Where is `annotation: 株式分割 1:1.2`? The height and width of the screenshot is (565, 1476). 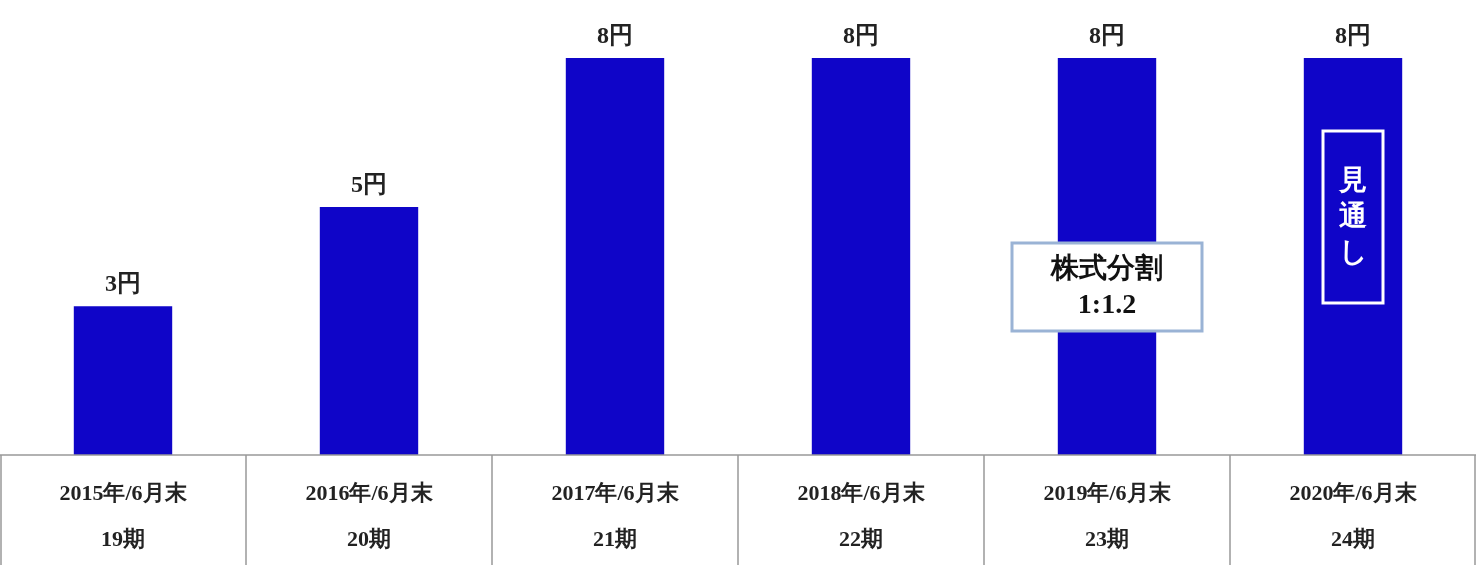 annotation: 株式分割 1:1.2 is located at coordinates (1106, 285).